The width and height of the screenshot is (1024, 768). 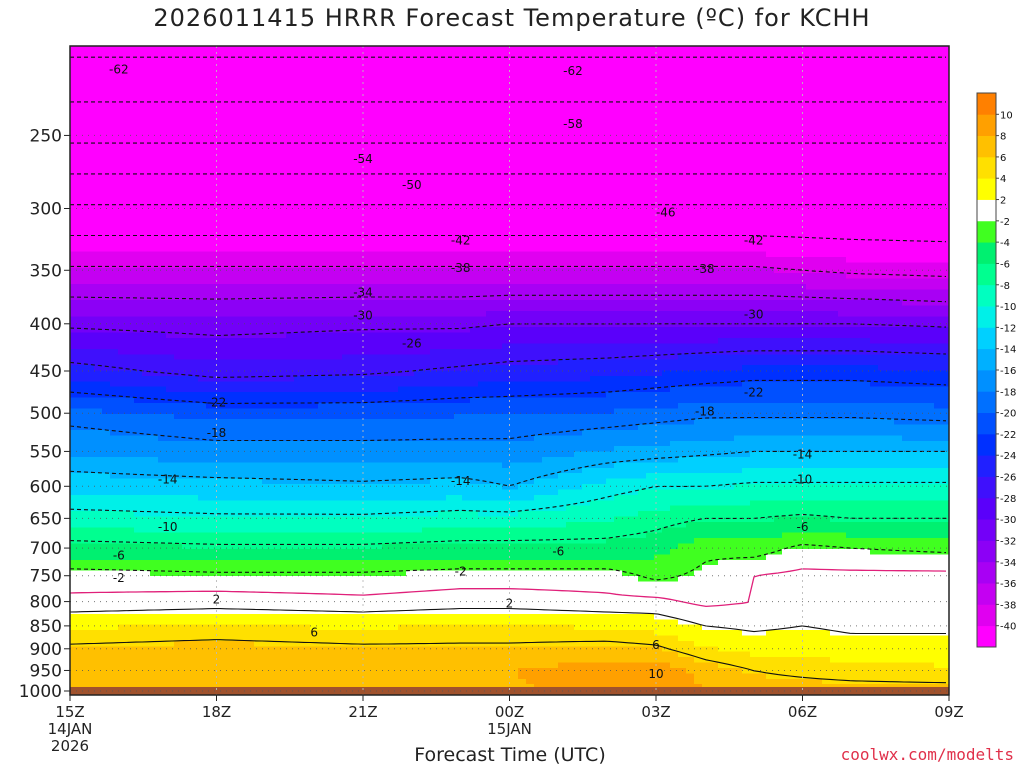 What do you see at coordinates (1008, 328) in the screenshot?
I see `colorbar-label: -12` at bounding box center [1008, 328].